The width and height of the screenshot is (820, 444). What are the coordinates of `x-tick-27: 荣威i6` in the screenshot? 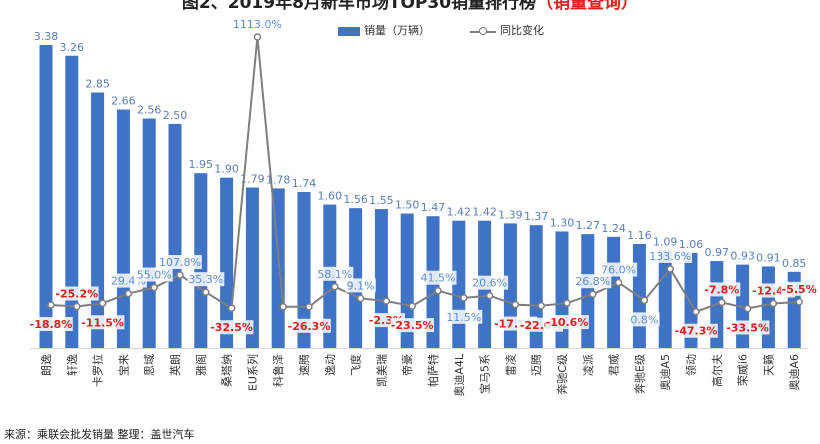 It's located at (743, 370).